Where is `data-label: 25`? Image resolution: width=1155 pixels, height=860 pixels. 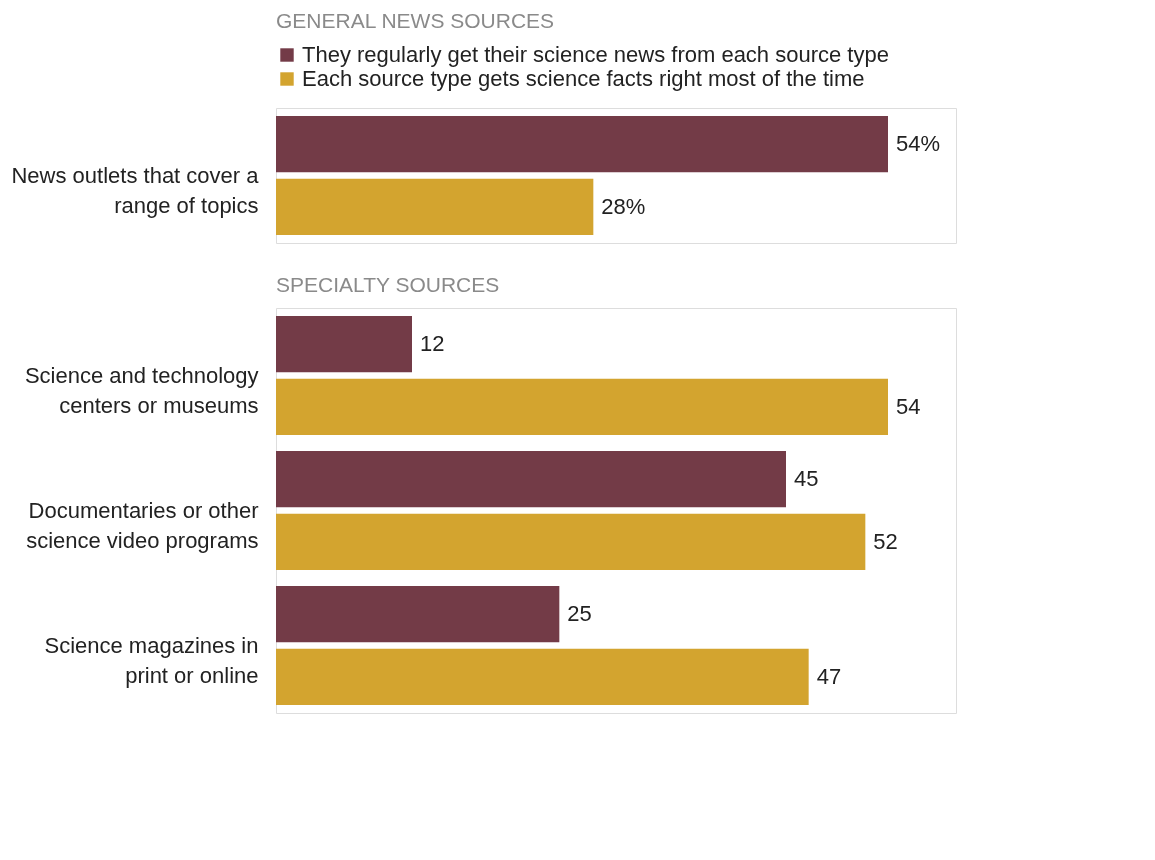
data-label: 25 is located at coordinates (579, 614).